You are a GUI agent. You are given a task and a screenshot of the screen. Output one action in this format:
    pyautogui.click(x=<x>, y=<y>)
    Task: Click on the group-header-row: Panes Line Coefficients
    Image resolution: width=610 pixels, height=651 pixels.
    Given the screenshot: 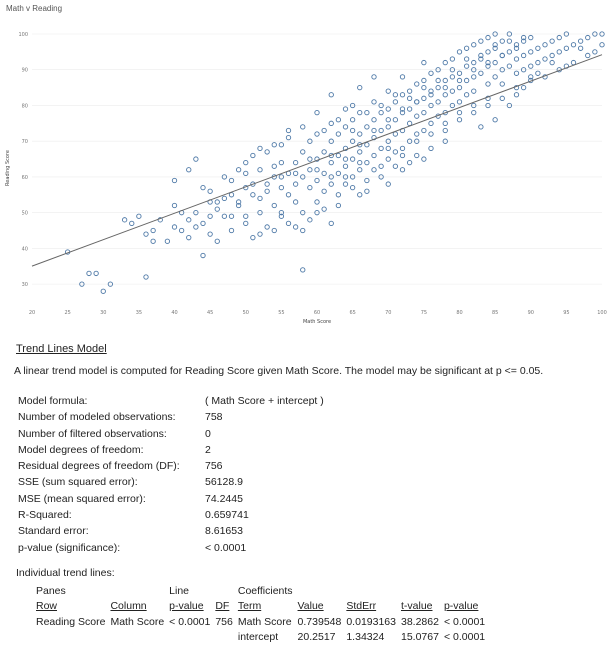 What is the action you would take?
    pyautogui.click(x=253, y=591)
    